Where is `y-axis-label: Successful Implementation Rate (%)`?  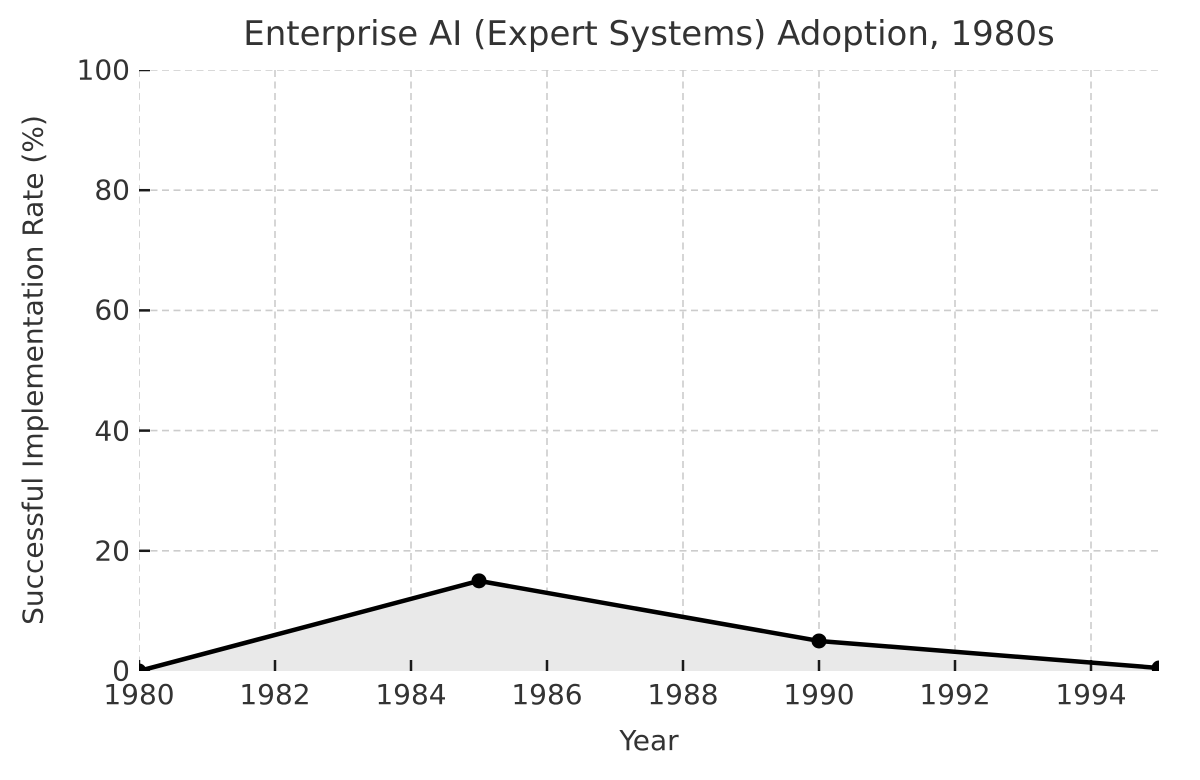 y-axis-label: Successful Implementation Rate (%) is located at coordinates (33, 370).